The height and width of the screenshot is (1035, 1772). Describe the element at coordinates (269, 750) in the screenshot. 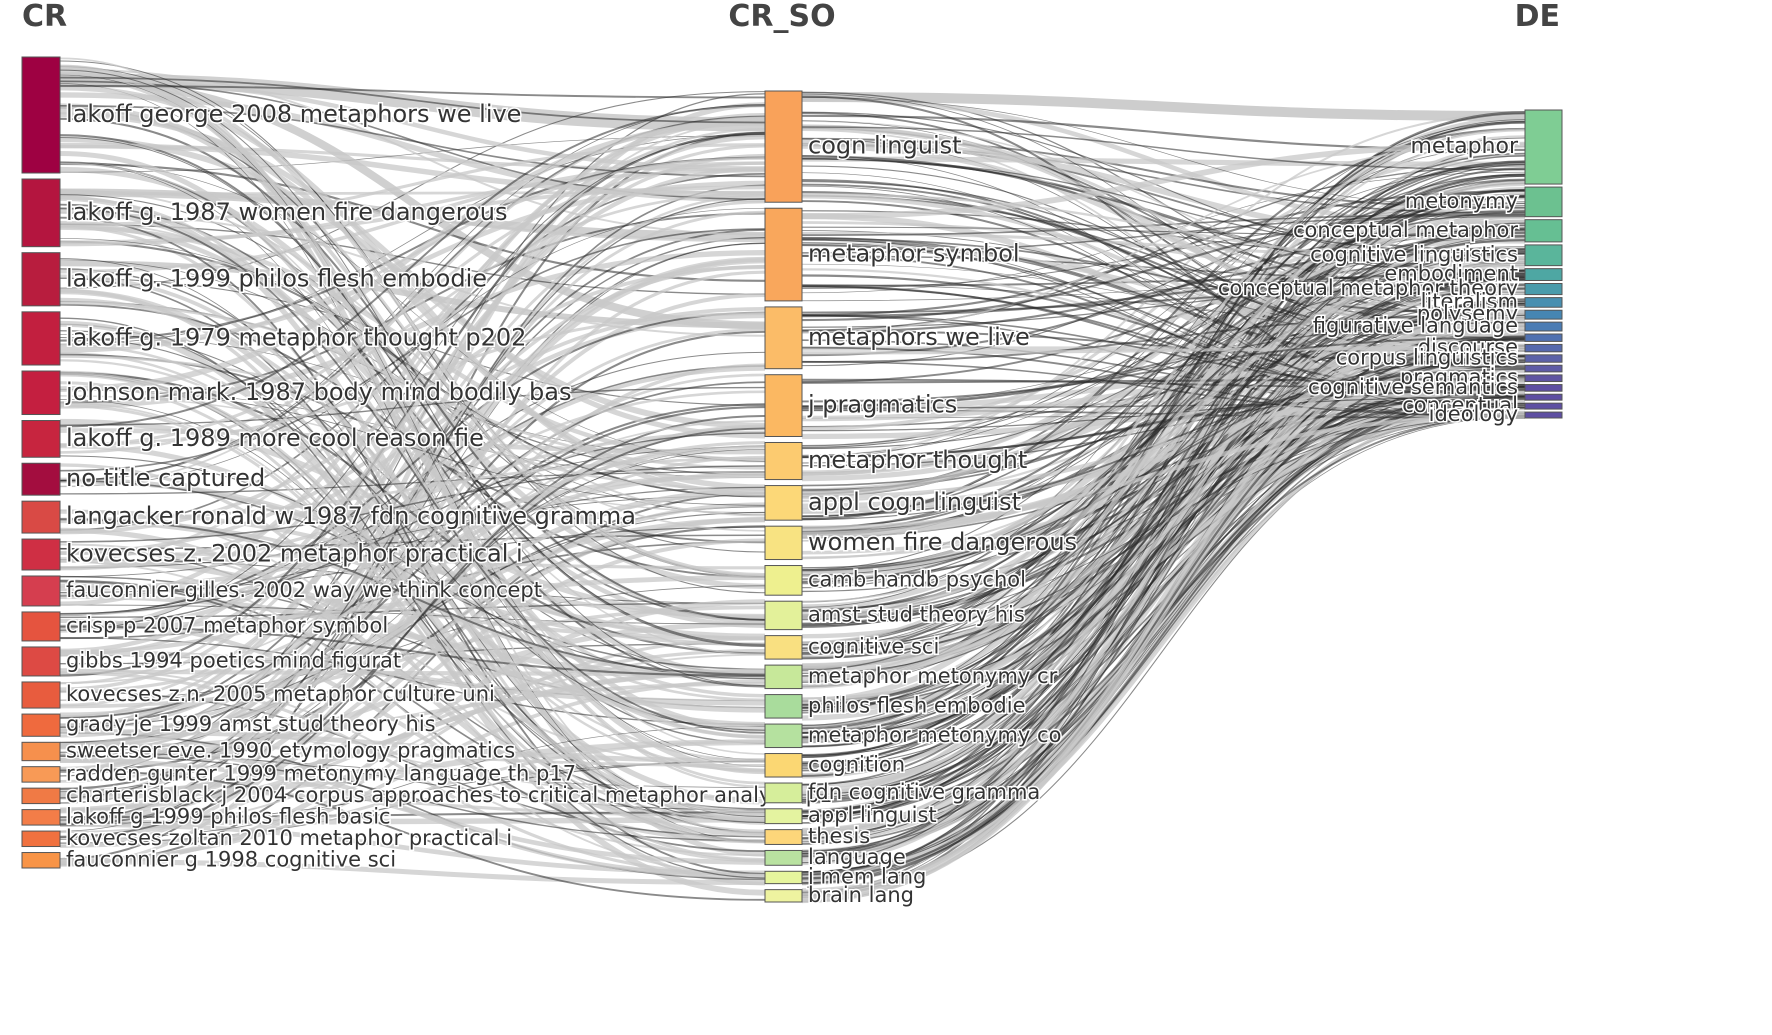

I see `sankey-node: sweetser eve. 1990 etymology pragmatics` at that location.